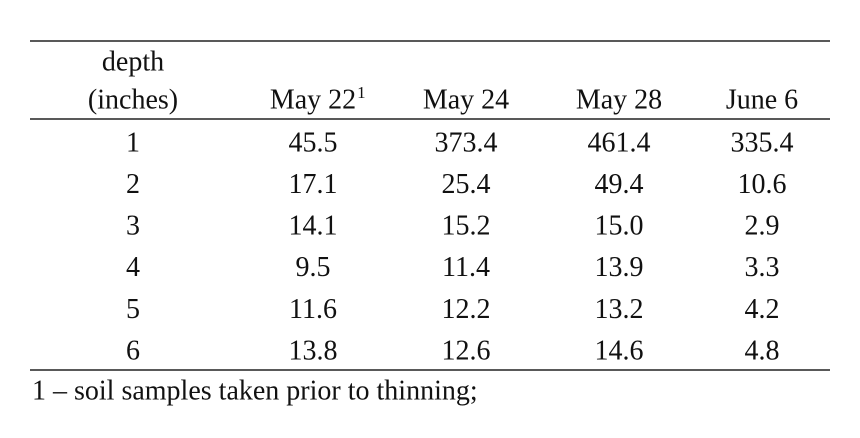 This screenshot has width=860, height=438. Describe the element at coordinates (619, 184) in the screenshot. I see `table-cell: 49.4` at that location.